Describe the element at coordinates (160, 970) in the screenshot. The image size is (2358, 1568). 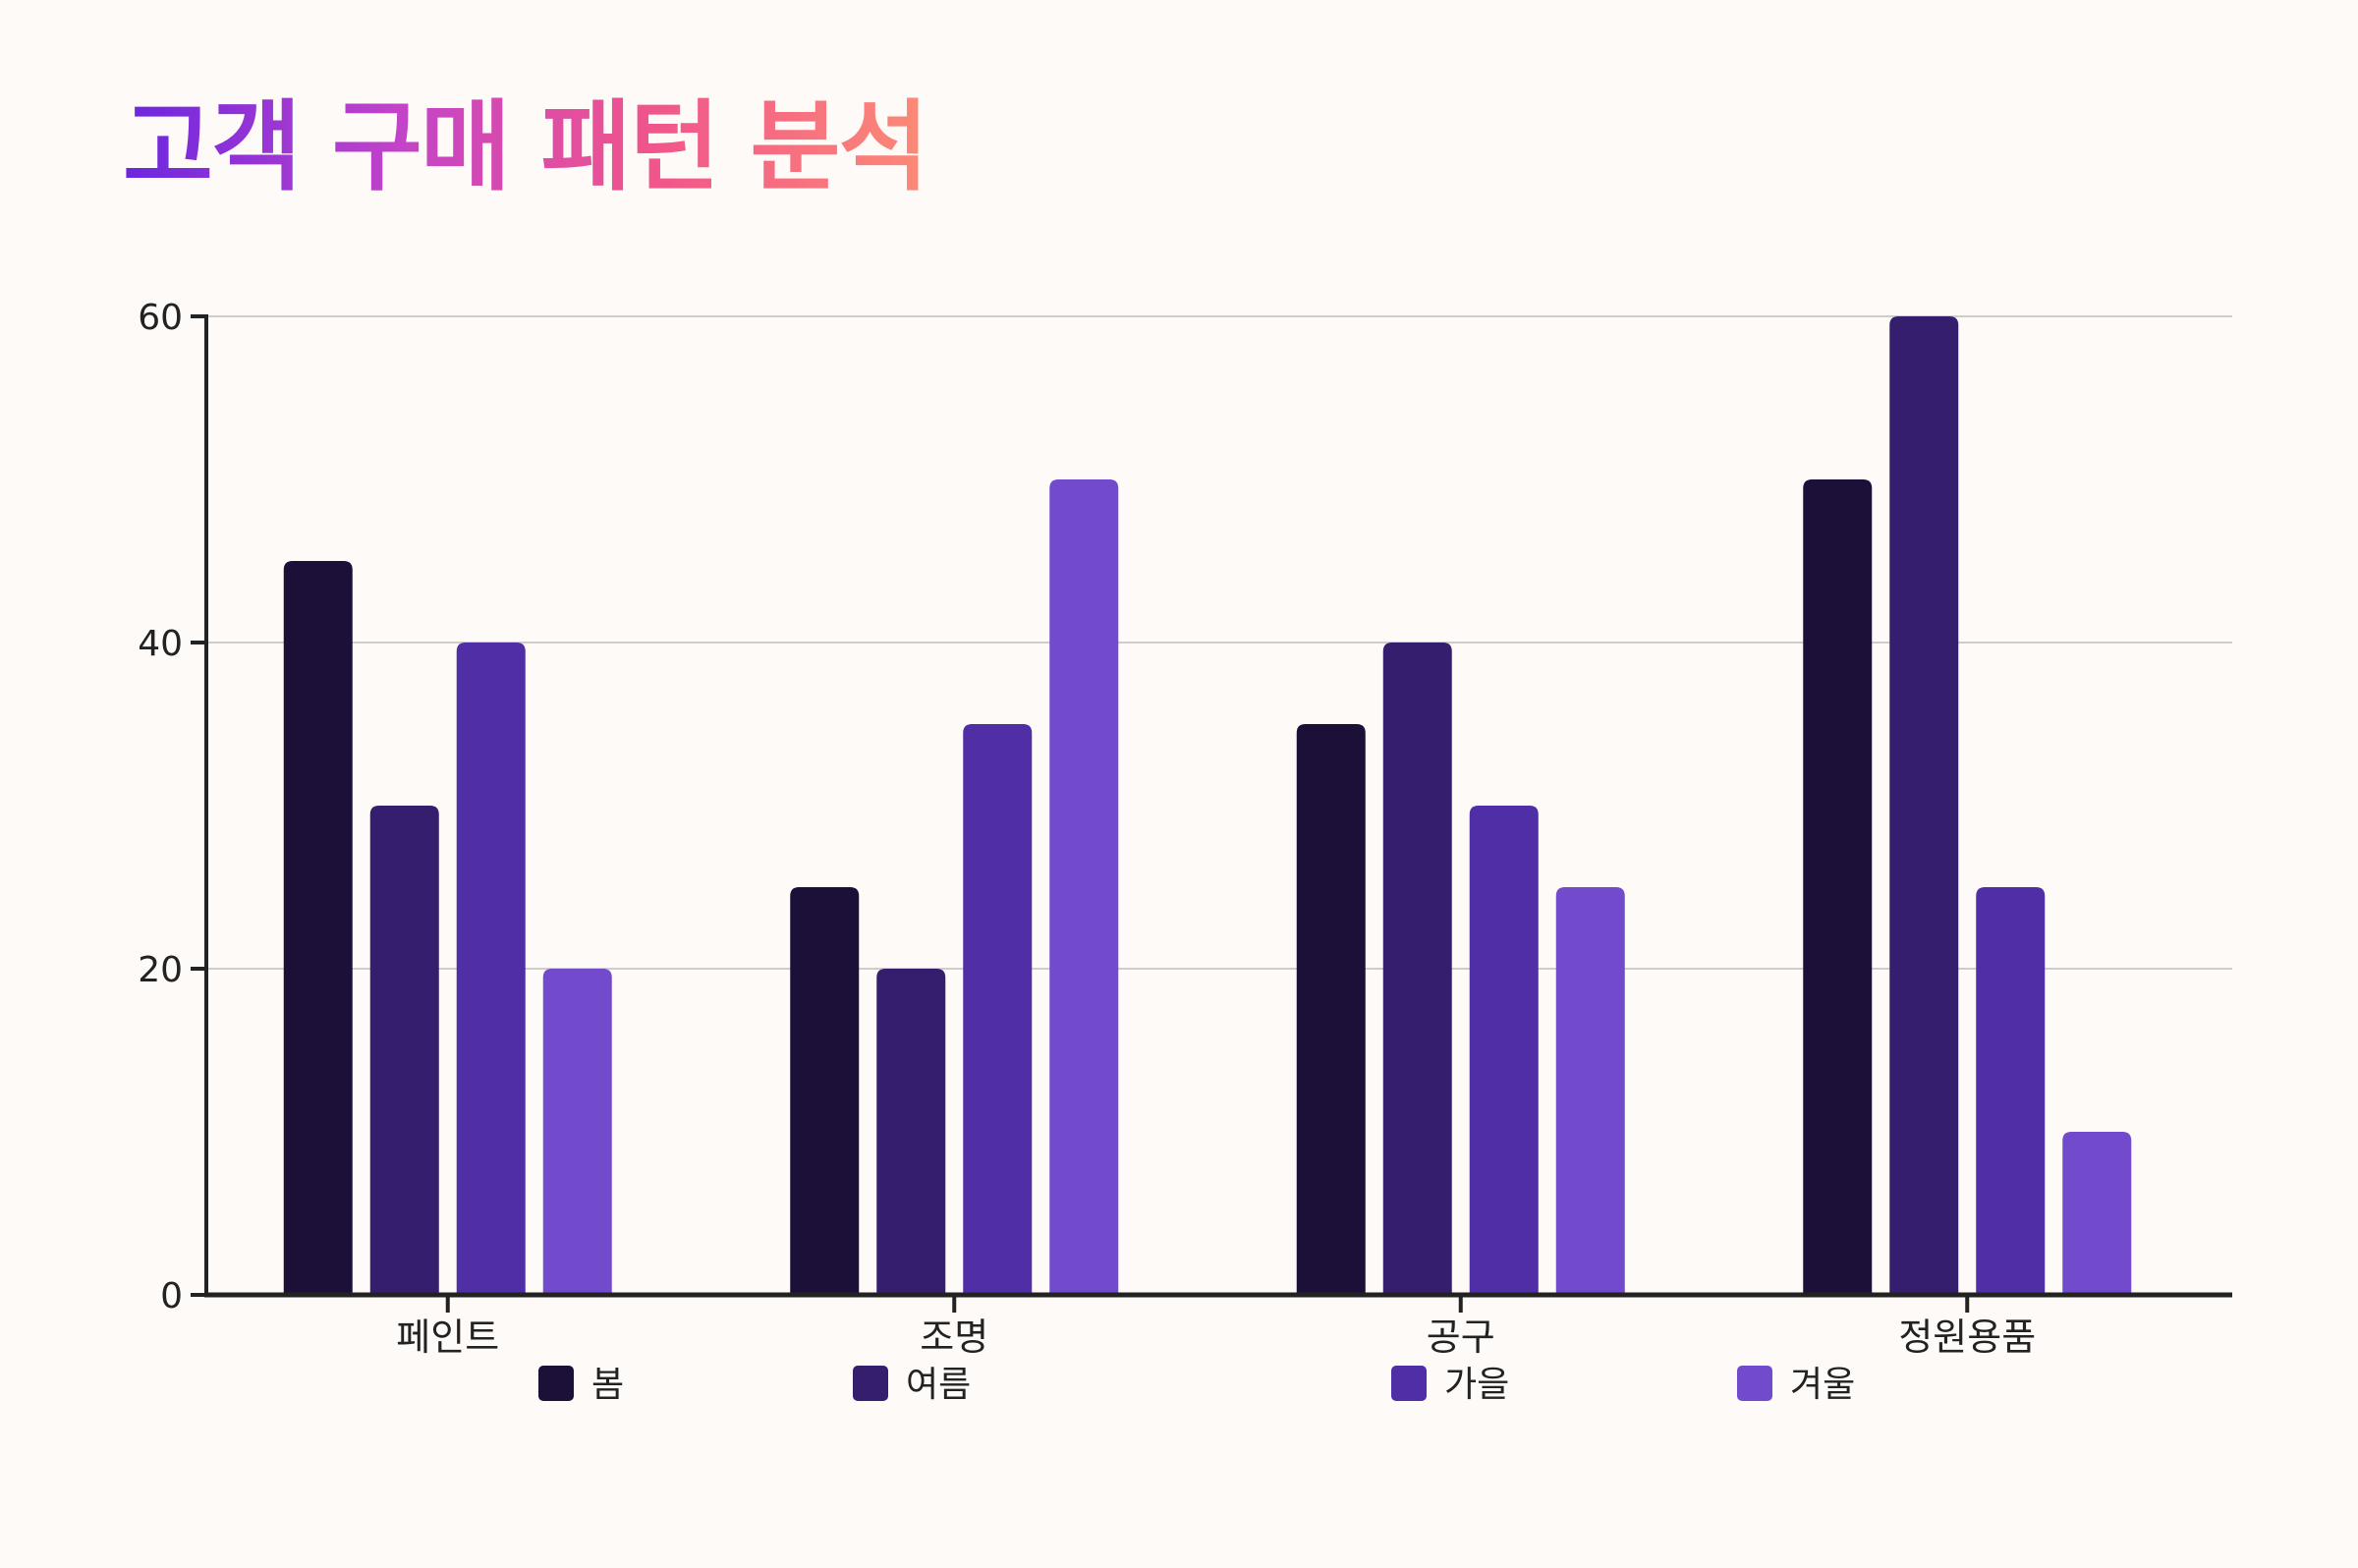
I see `y-tick-label-1: 20` at that location.